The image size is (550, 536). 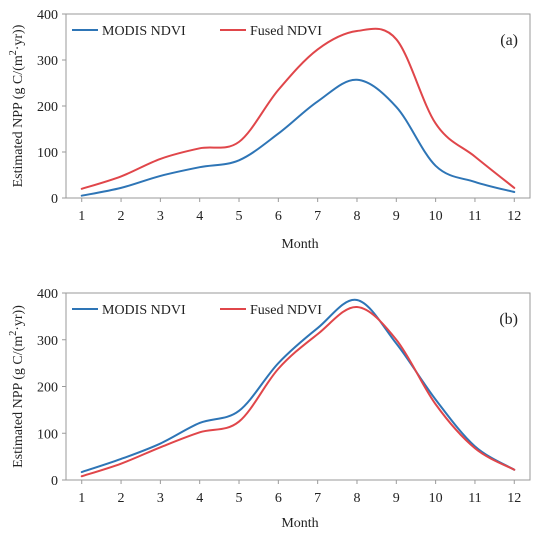 I want to click on panel-label: (b), so click(x=508, y=319).